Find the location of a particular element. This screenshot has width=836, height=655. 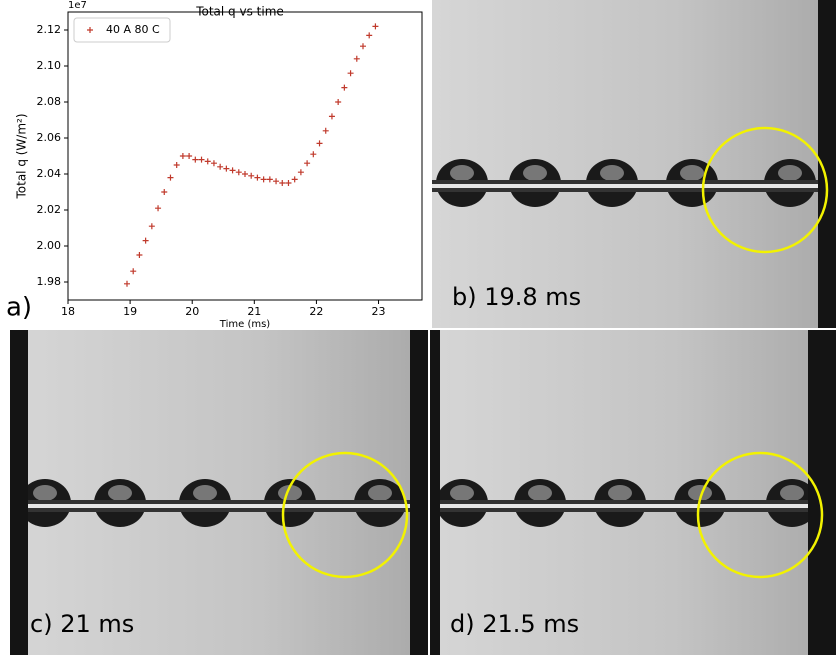

x-axis-label: Time (ms) is located at coordinates (245, 324).